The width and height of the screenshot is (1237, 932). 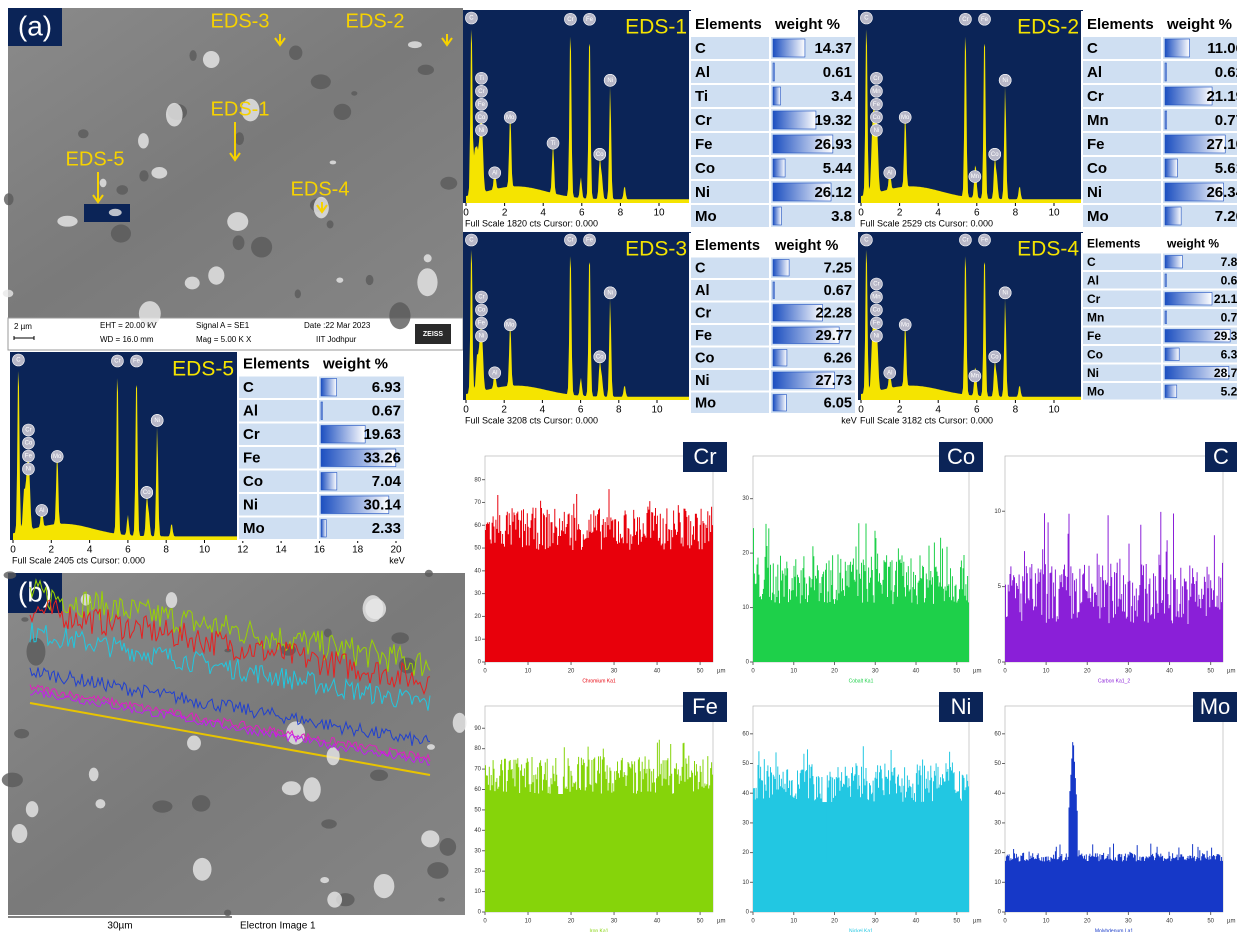 I want to click on table-text: Cr, so click(x=1095, y=96).